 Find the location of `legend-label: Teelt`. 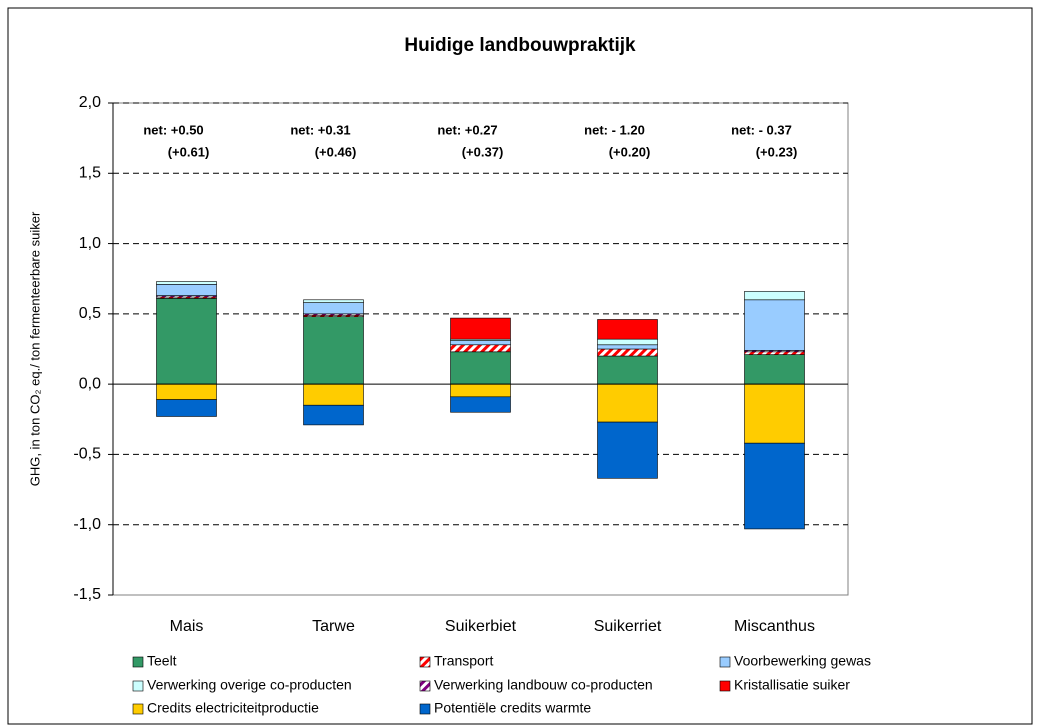

legend-label: Teelt is located at coordinates (162, 661).